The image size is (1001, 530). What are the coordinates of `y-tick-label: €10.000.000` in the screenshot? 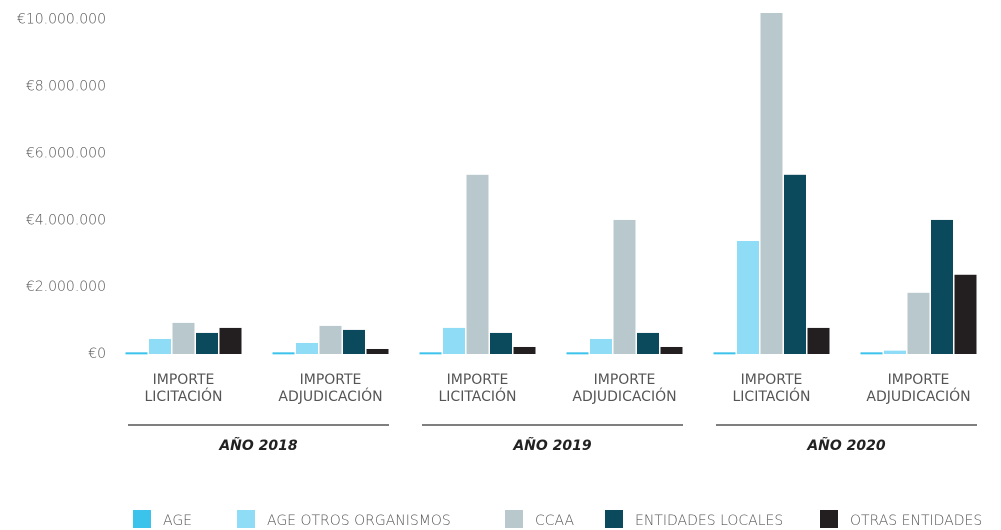 It's located at (61, 20).